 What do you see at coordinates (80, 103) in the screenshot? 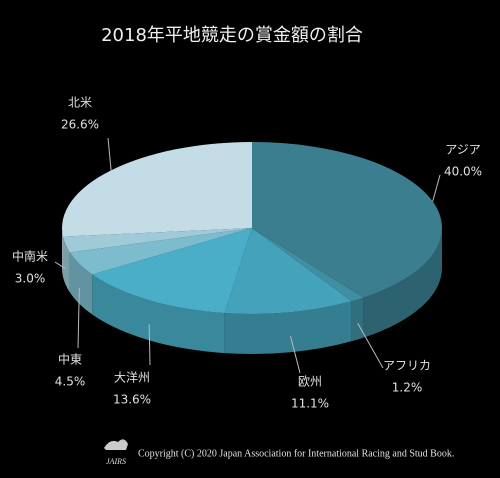
I see `category-label: 北米` at bounding box center [80, 103].